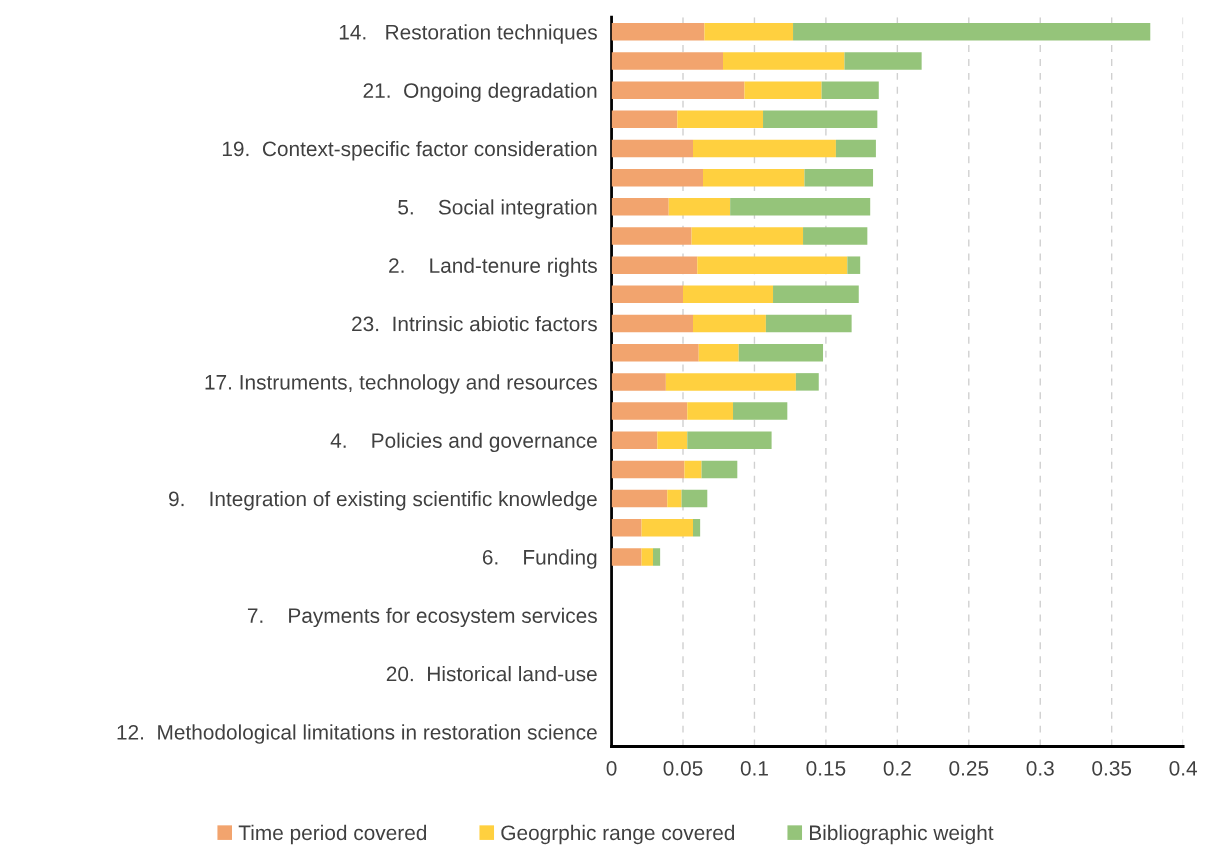 The height and width of the screenshot is (863, 1211). I want to click on y-tick-label: 19. Context-specific factor consideration, so click(409, 150).